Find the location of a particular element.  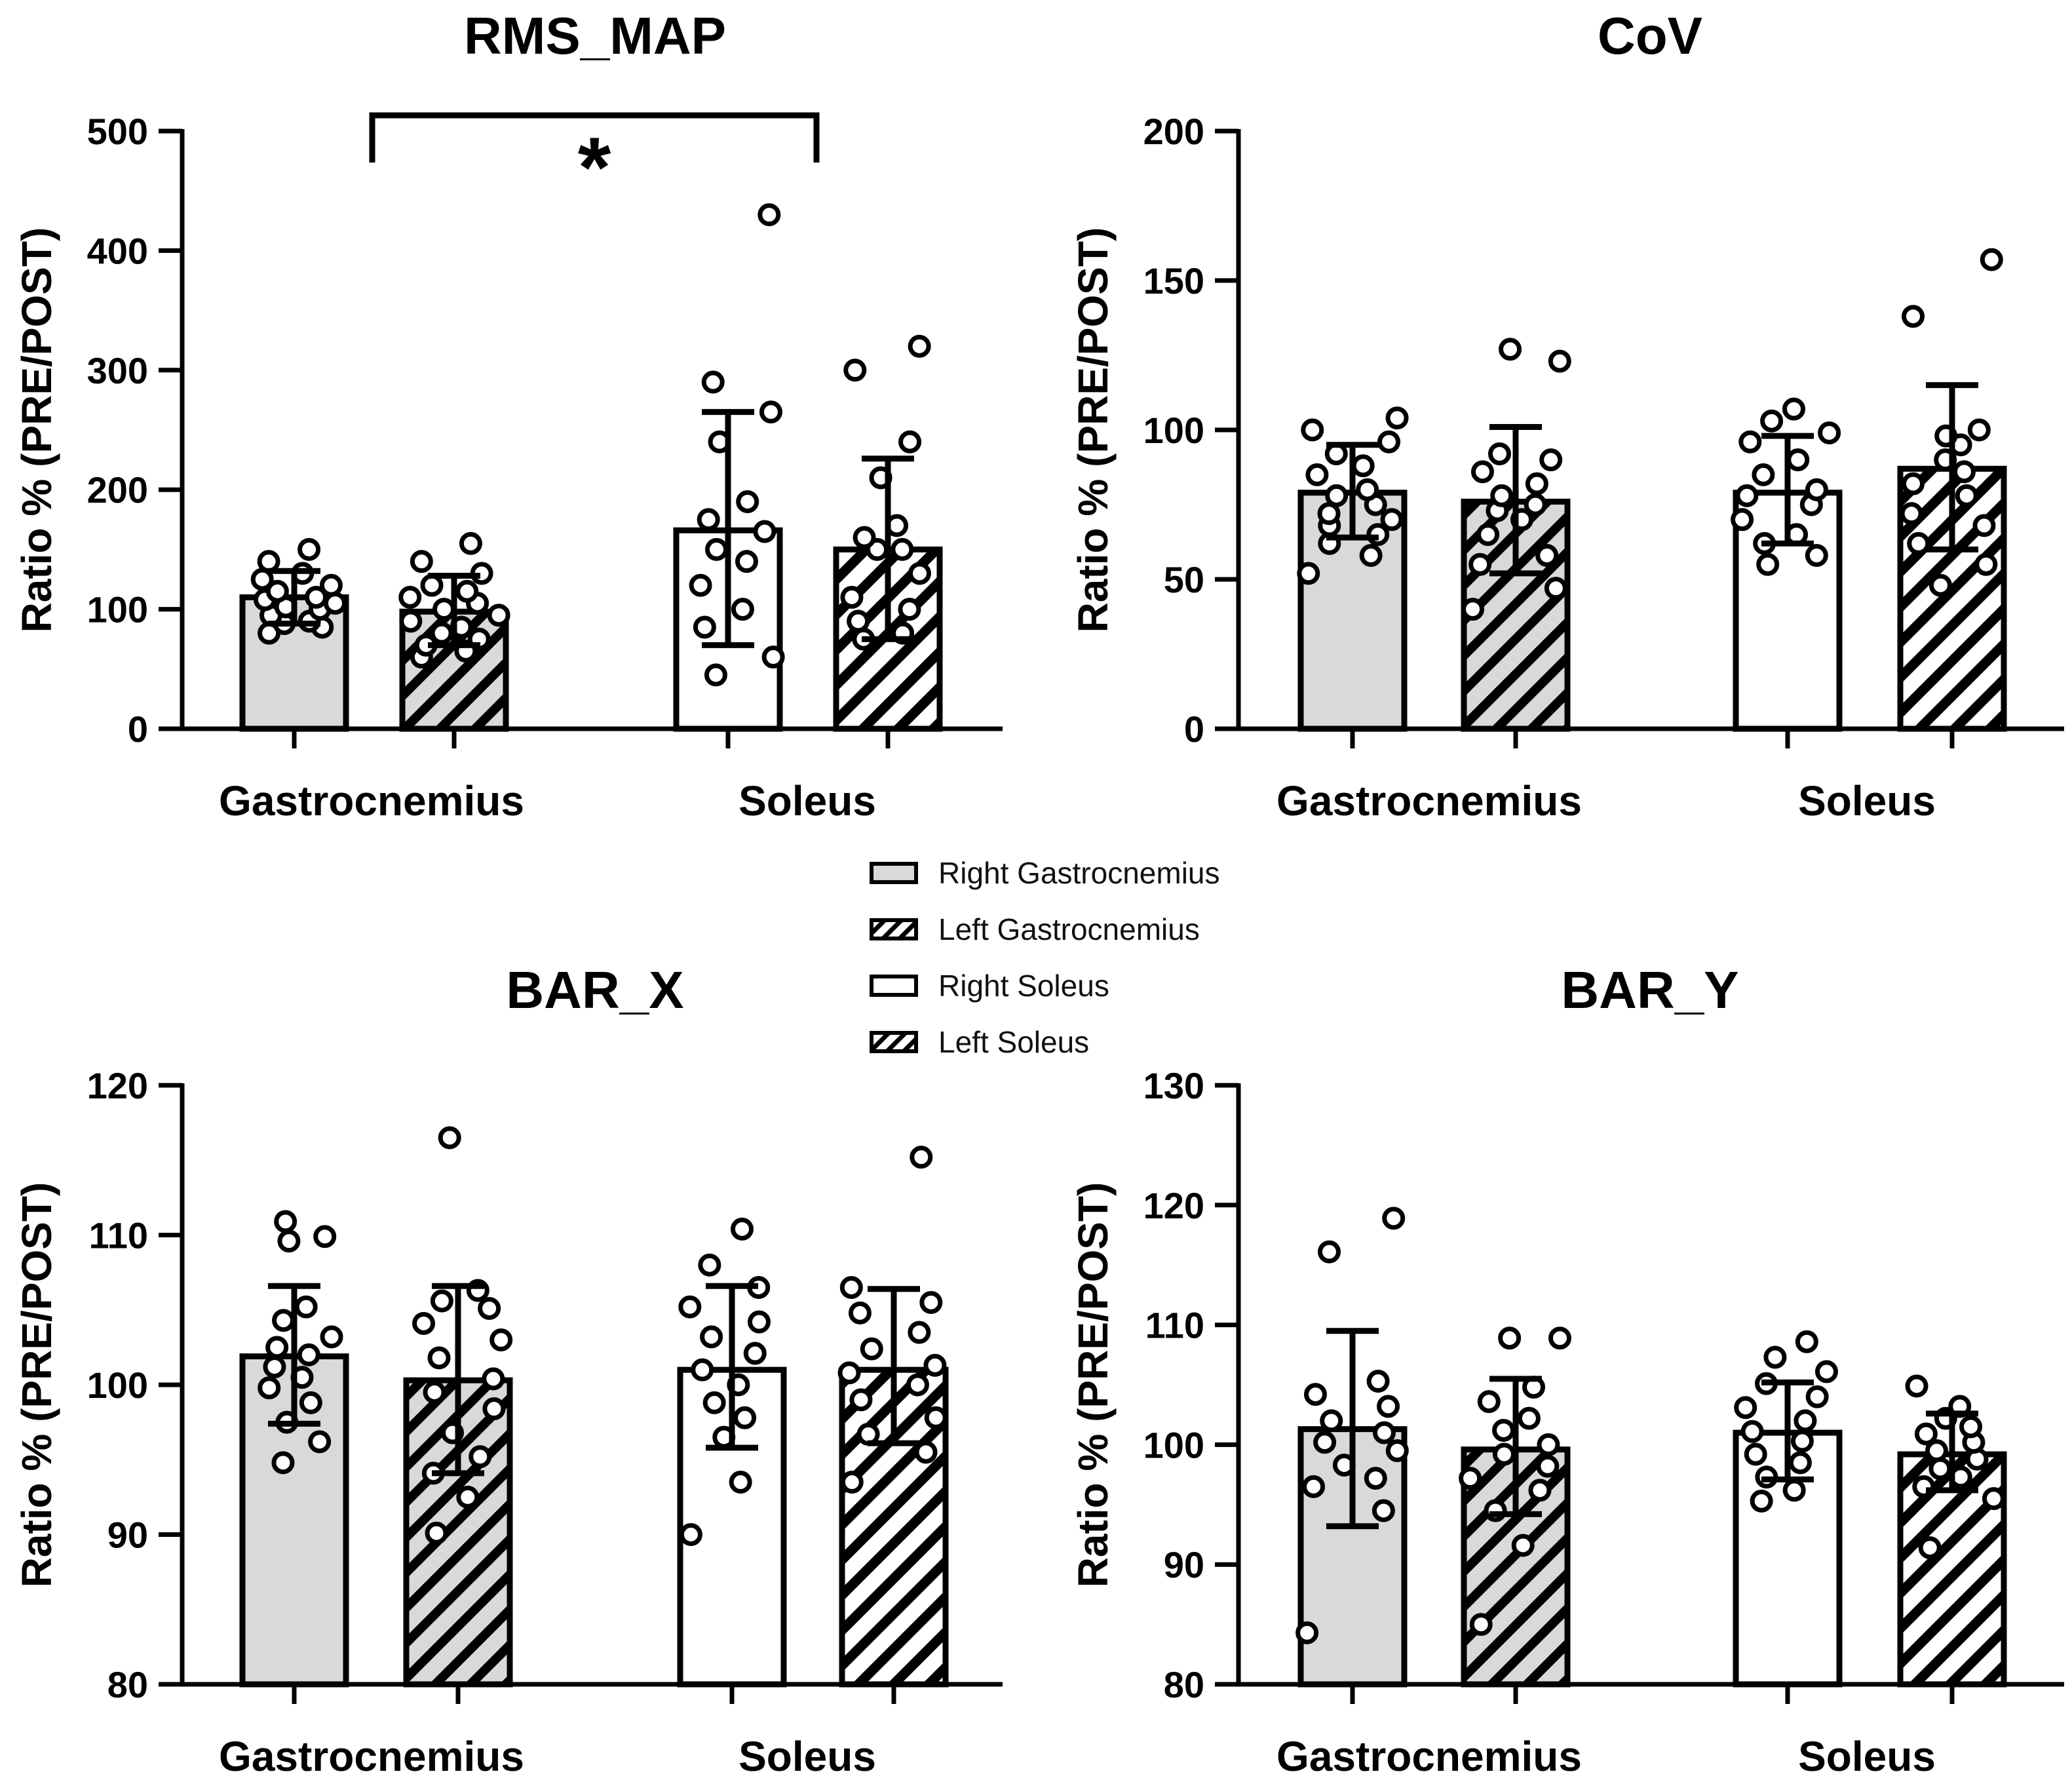

y-axis-label: Ratio % (PRE/POST) is located at coordinates (36, 1385).